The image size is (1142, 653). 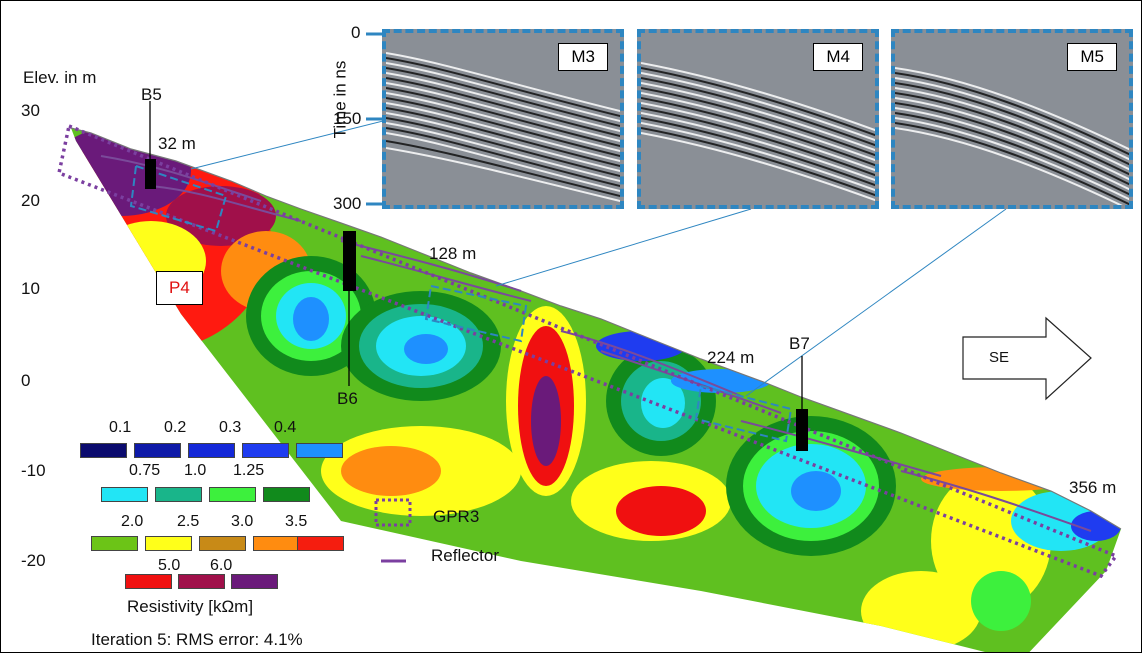 What do you see at coordinates (285, 427) in the screenshot?
I see `legend-value: 0.4` at bounding box center [285, 427].